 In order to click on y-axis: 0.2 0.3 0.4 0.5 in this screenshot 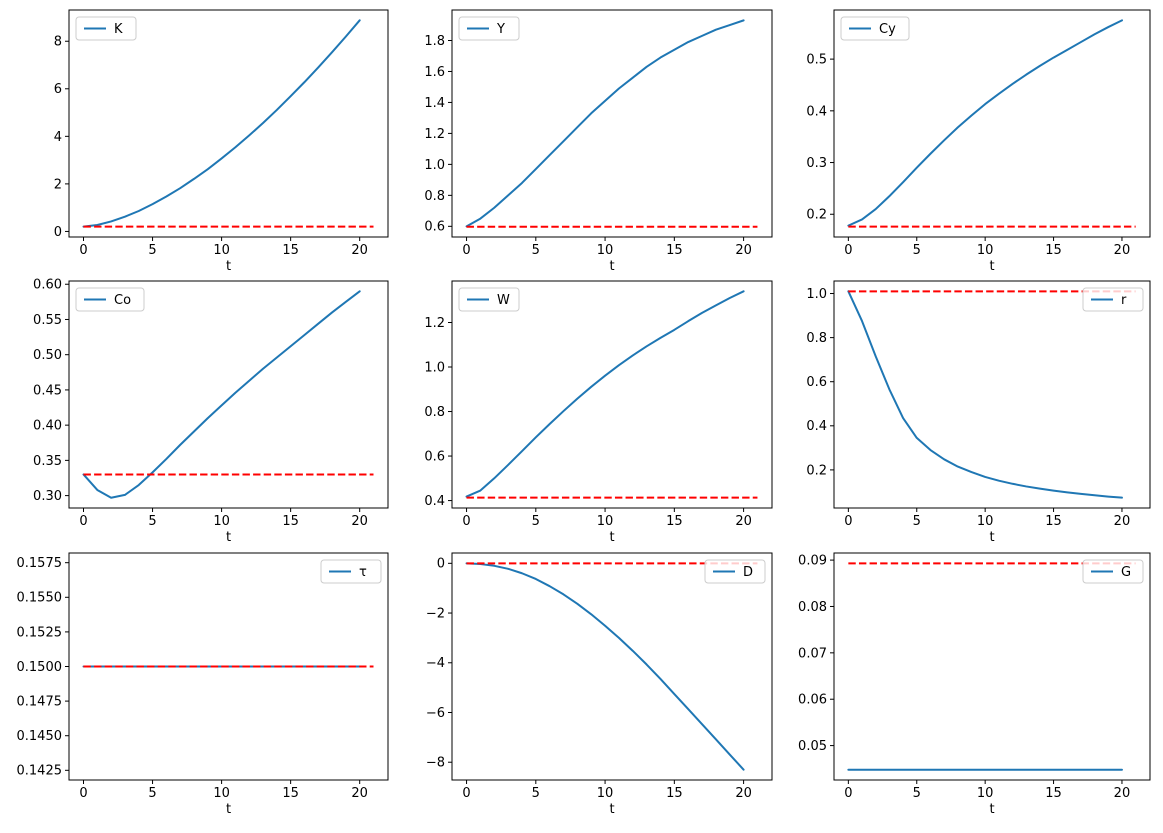, I will do `click(820, 138)`.